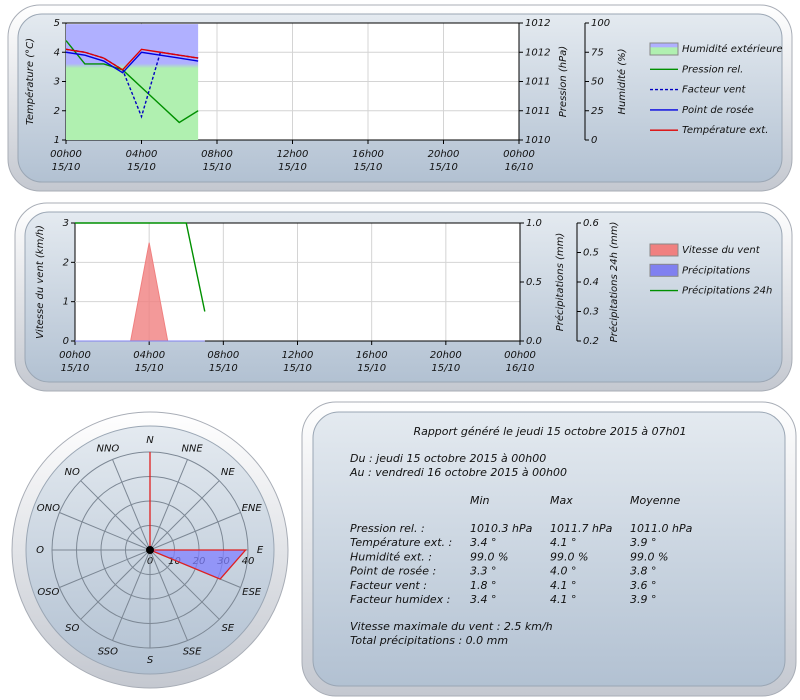 This screenshot has width=800, height=700. I want to click on legend-label: Précipitations, so click(716, 270).